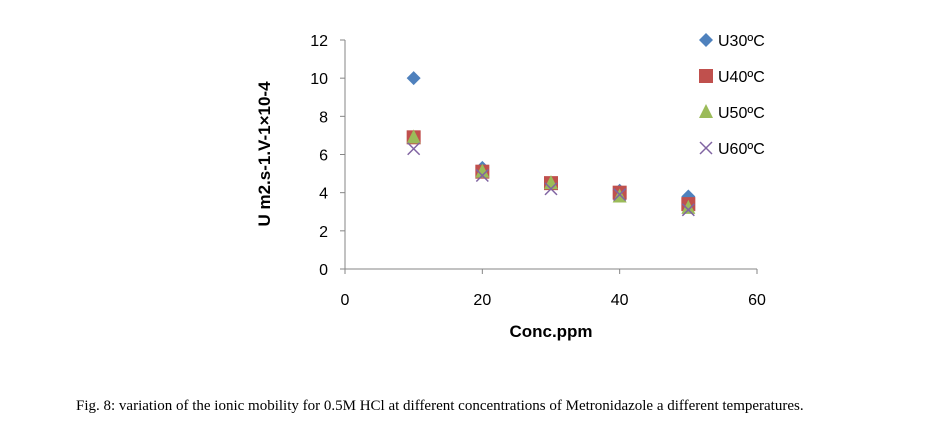 This screenshot has width=926, height=433. Describe the element at coordinates (741, 41) in the screenshot. I see `legend-label: U30ºC` at that location.